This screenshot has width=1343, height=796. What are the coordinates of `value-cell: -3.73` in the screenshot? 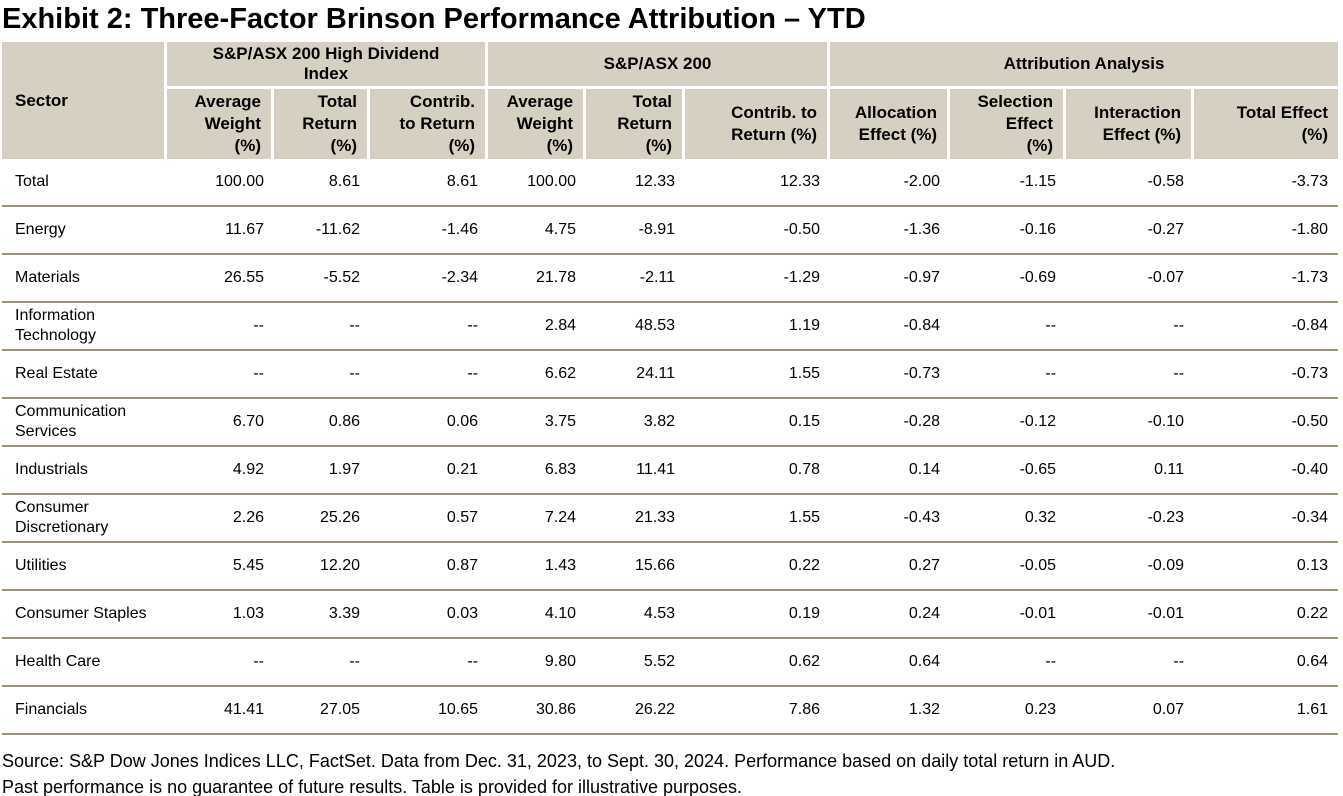 It's located at (1266, 183).